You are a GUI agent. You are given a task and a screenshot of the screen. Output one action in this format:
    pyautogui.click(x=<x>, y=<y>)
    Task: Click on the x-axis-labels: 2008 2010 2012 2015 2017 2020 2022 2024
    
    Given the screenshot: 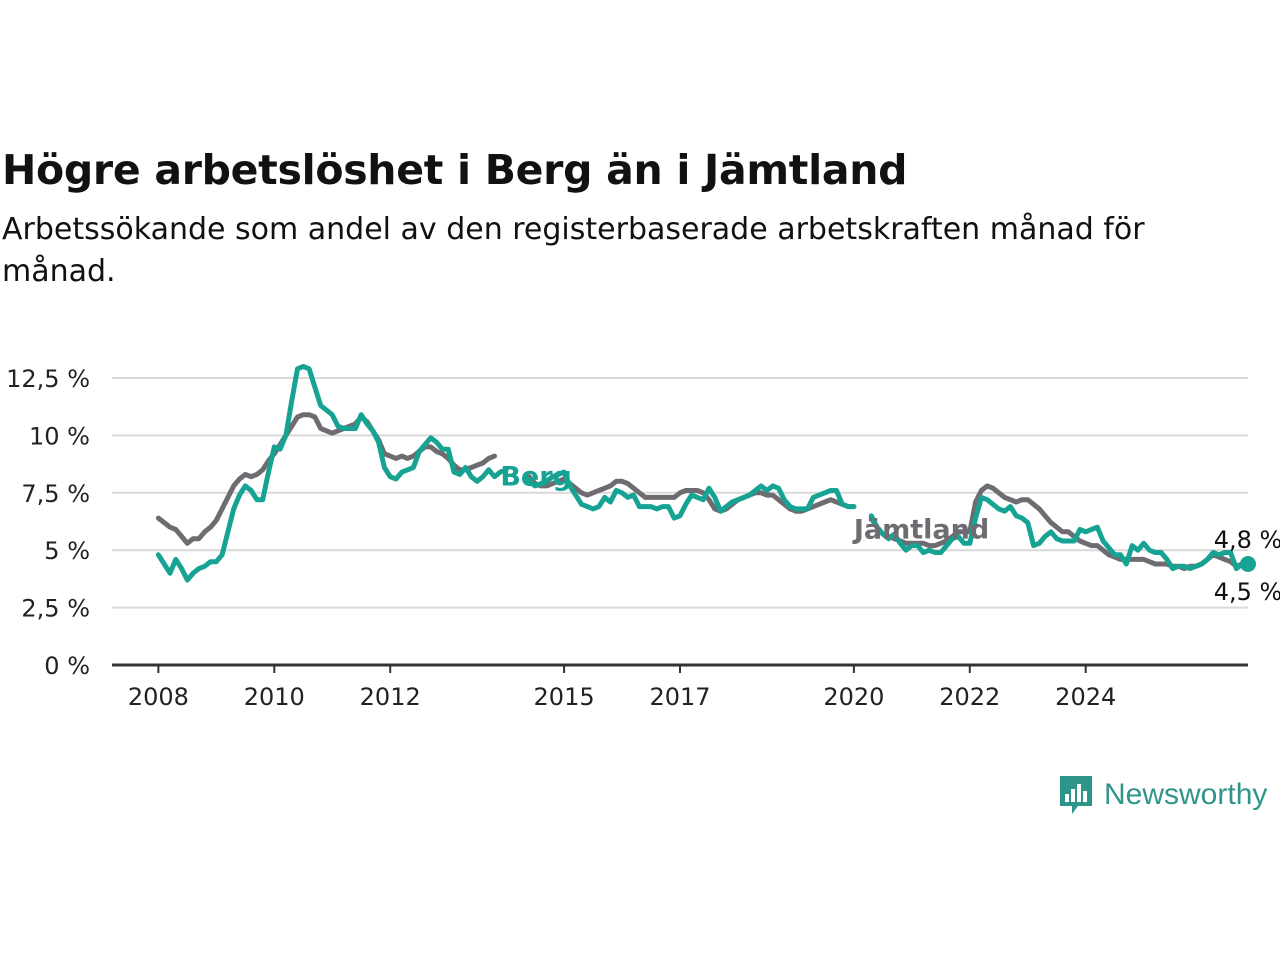 What is the action you would take?
    pyautogui.click(x=622, y=688)
    